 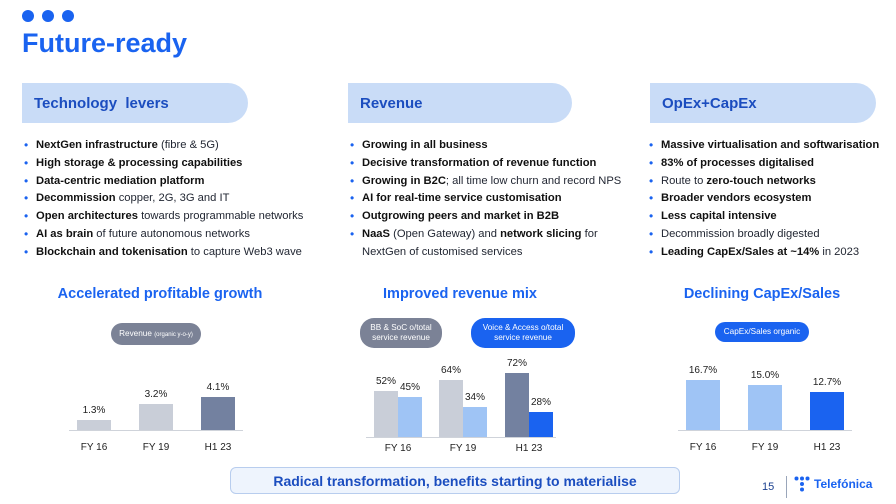 What do you see at coordinates (762, 294) in the screenshot?
I see `chart-title-capex: Declining CapEx/Sales` at bounding box center [762, 294].